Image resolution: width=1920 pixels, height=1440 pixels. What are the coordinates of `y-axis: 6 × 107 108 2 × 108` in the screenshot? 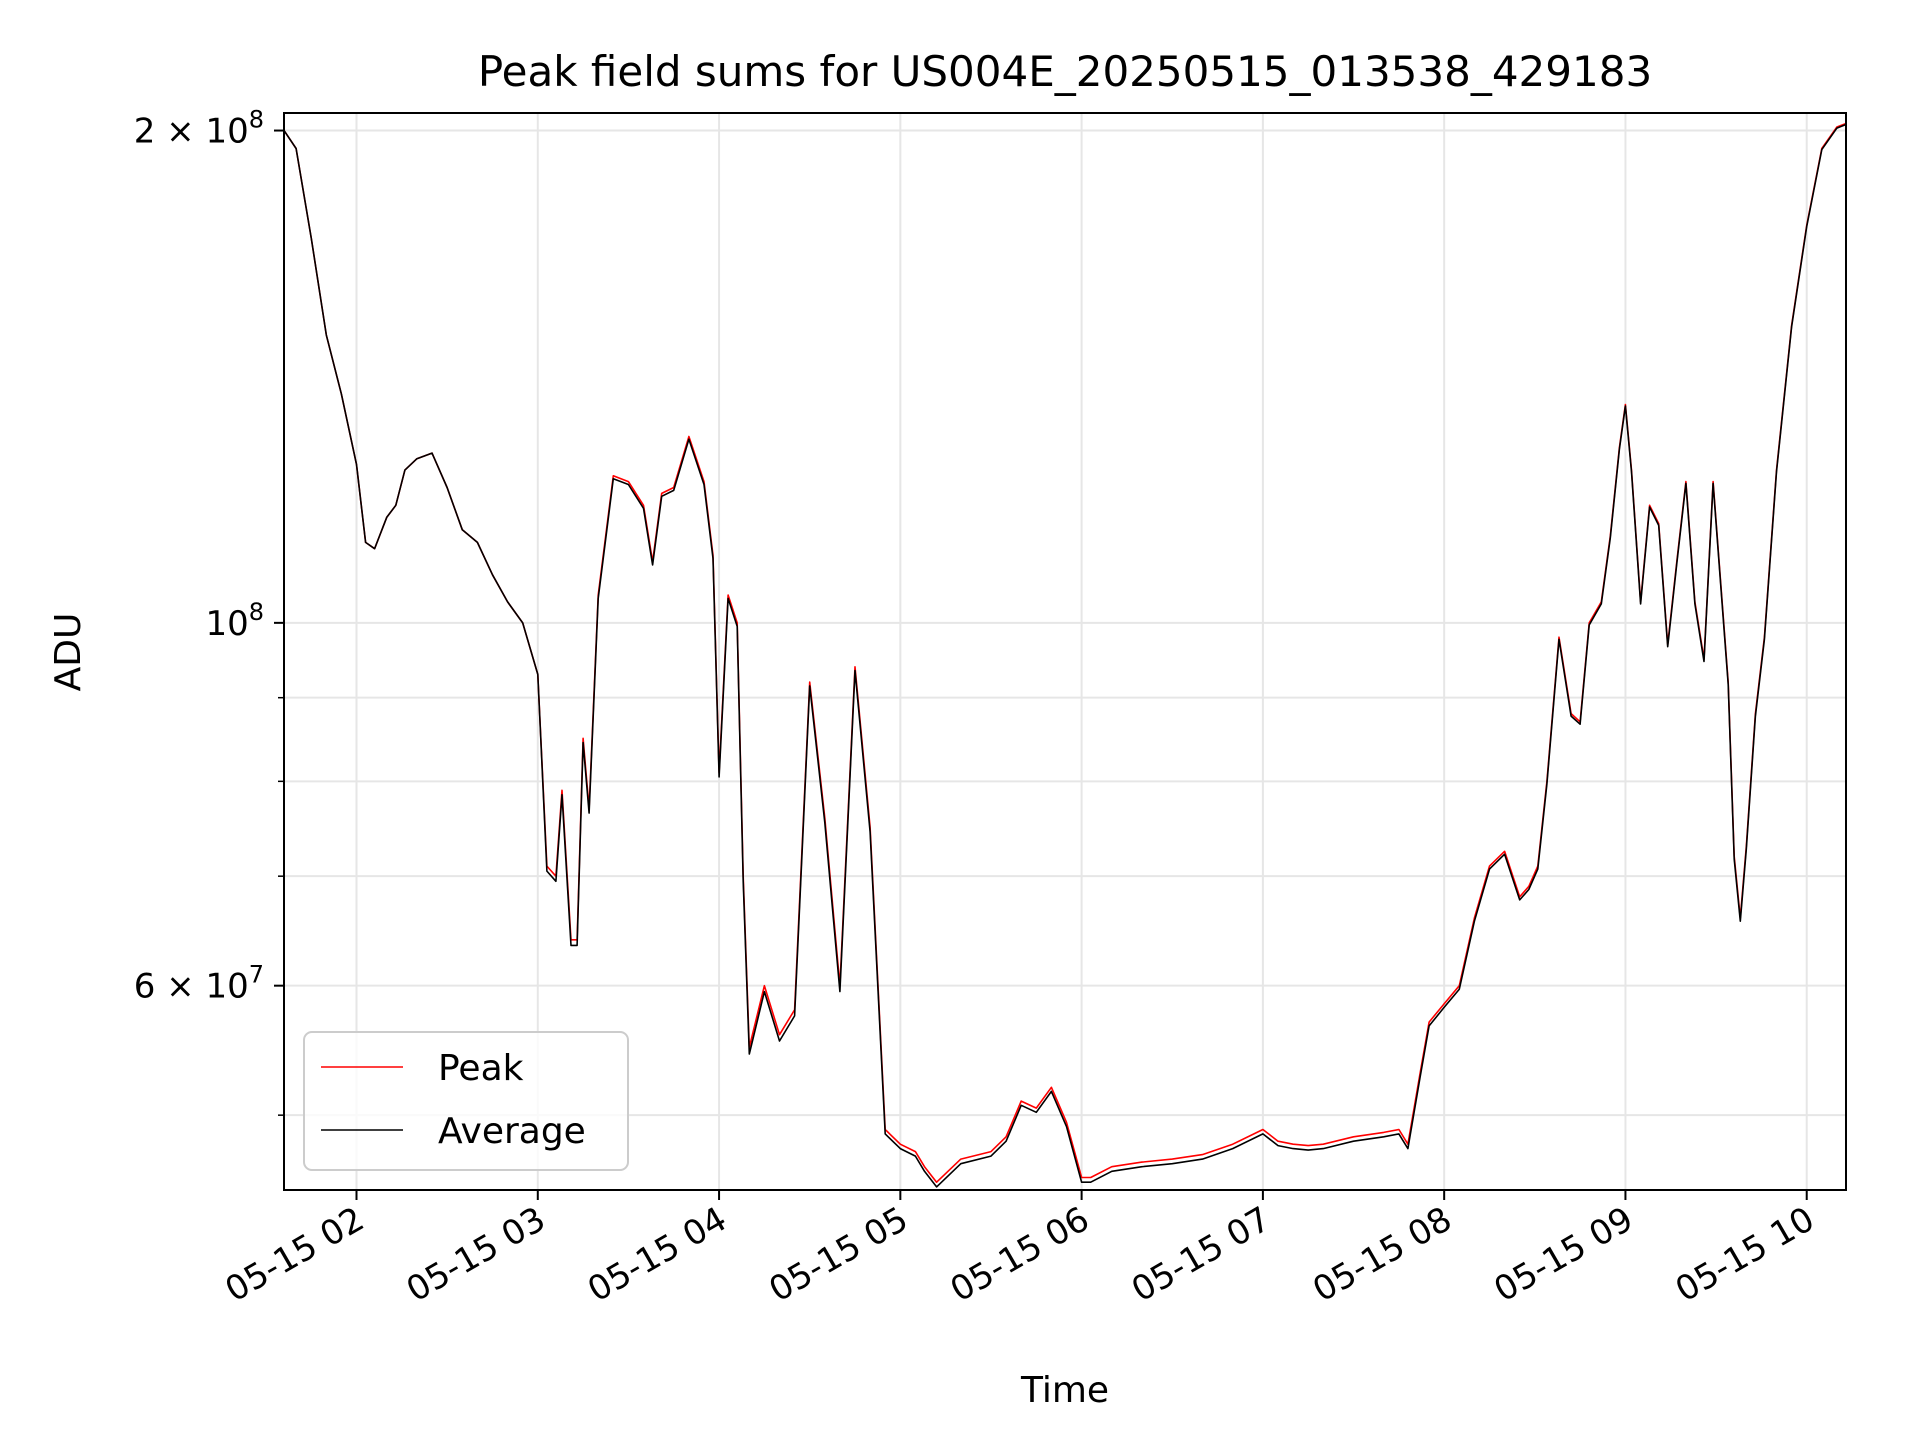 It's located at (209, 611).